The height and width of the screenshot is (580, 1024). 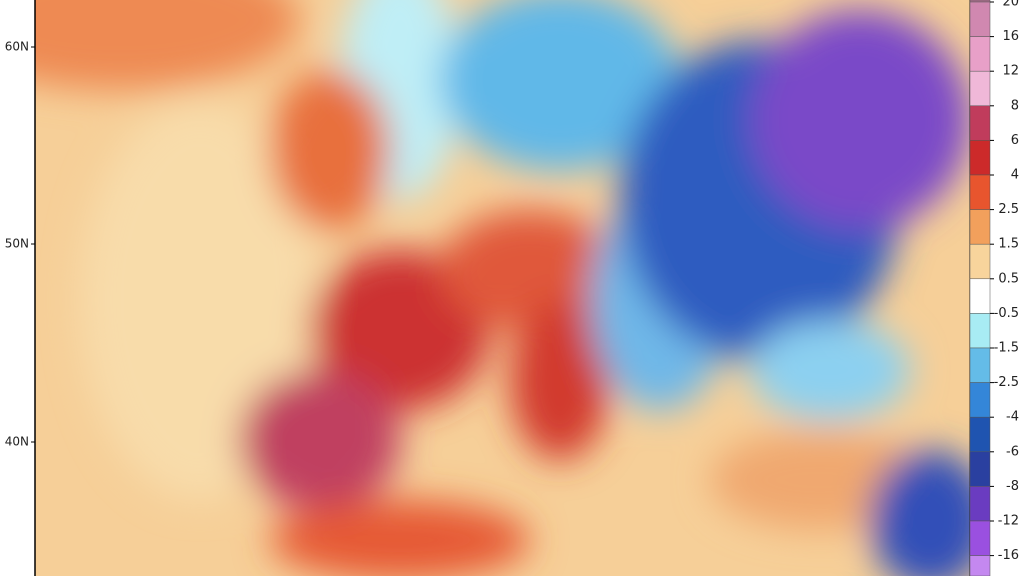 I want to click on legend-label: 2.5, so click(x=1008, y=209).